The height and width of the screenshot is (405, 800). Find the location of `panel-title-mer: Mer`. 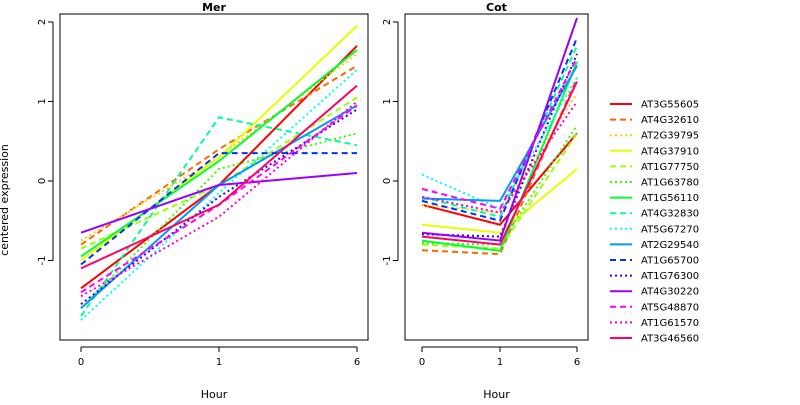

panel-title-mer: Mer is located at coordinates (214, 7).